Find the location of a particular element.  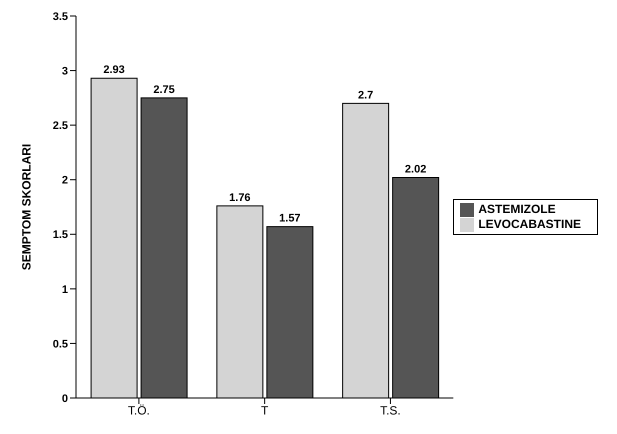

data-label: 2.02 is located at coordinates (415, 170).